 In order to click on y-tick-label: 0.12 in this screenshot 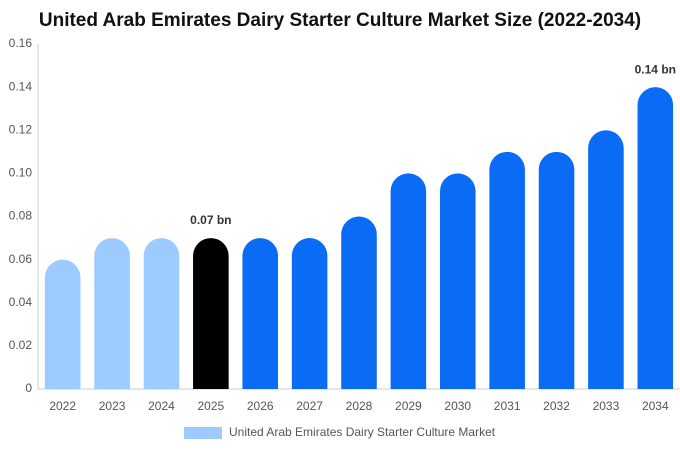, I will do `click(21, 129)`.